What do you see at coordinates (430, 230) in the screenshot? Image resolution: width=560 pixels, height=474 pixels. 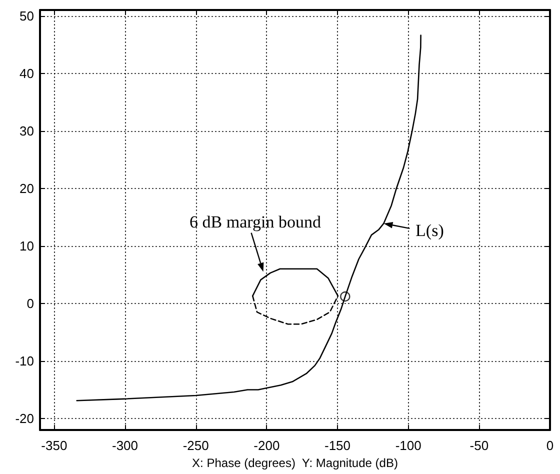 I see `annotation: L(s)` at bounding box center [430, 230].